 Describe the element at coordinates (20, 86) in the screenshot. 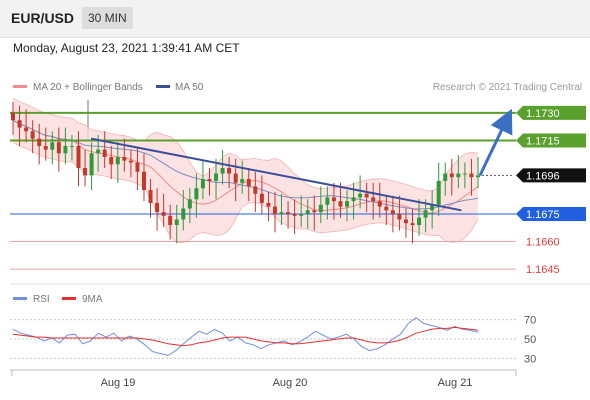

I see `legend-swatch-bollinger` at that location.